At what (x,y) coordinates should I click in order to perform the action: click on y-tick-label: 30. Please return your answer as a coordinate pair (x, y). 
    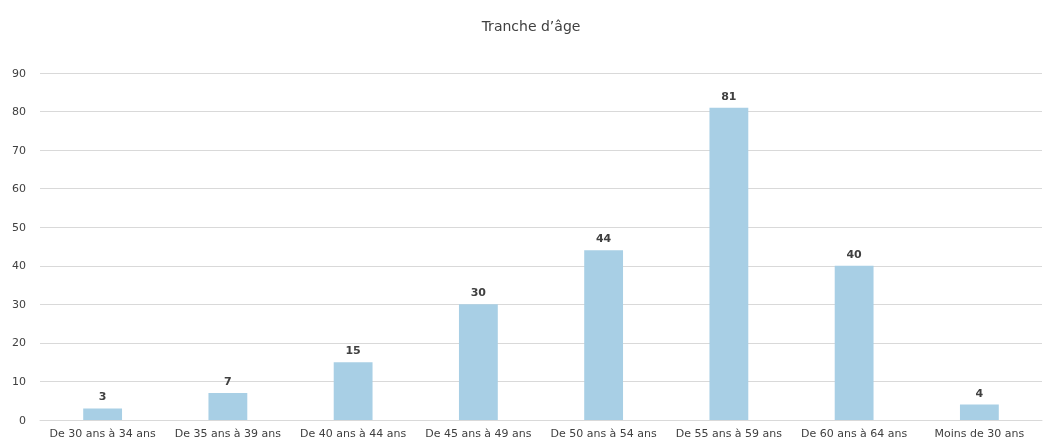
    Looking at the image, I should click on (19, 304).